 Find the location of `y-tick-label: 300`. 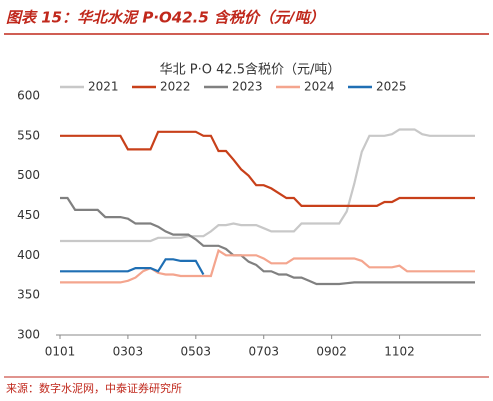

y-tick-label: 300 is located at coordinates (28, 335).